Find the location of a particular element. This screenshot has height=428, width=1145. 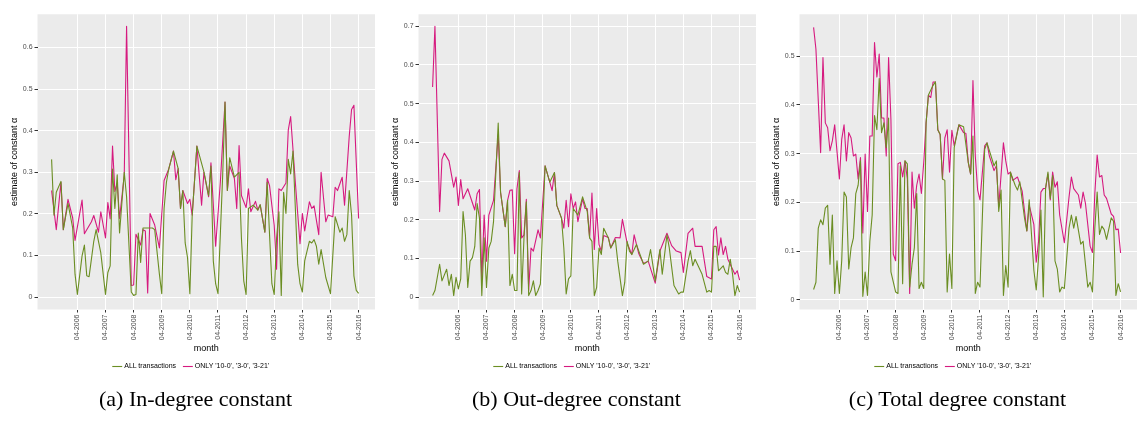

text: (c) Total degree constant is located at coordinates (957, 399).